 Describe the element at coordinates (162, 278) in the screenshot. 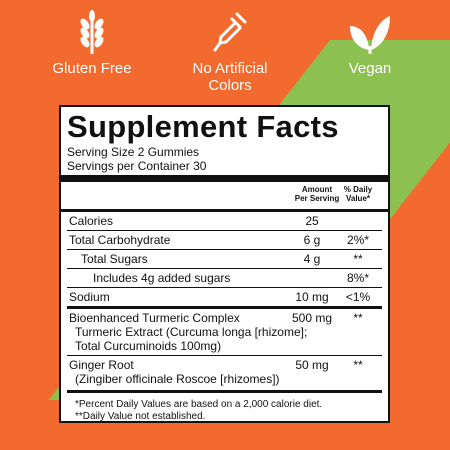

I see `nutrient-name: Includes 4g added sugars` at that location.